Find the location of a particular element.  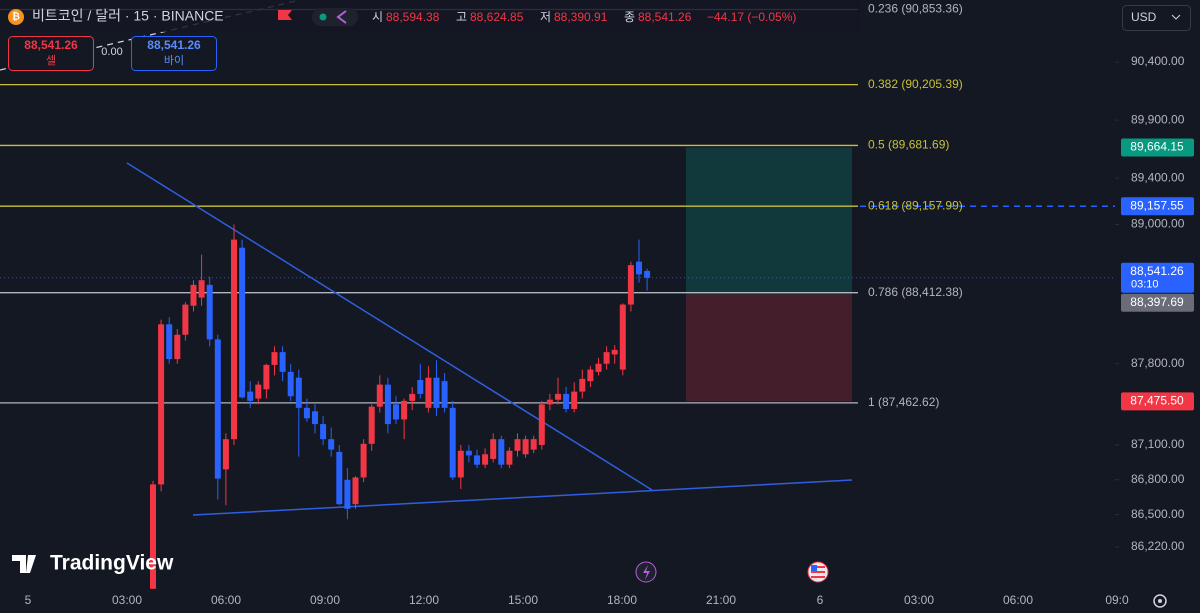

y-tick-label: 90,400.00 is located at coordinates (1158, 61).